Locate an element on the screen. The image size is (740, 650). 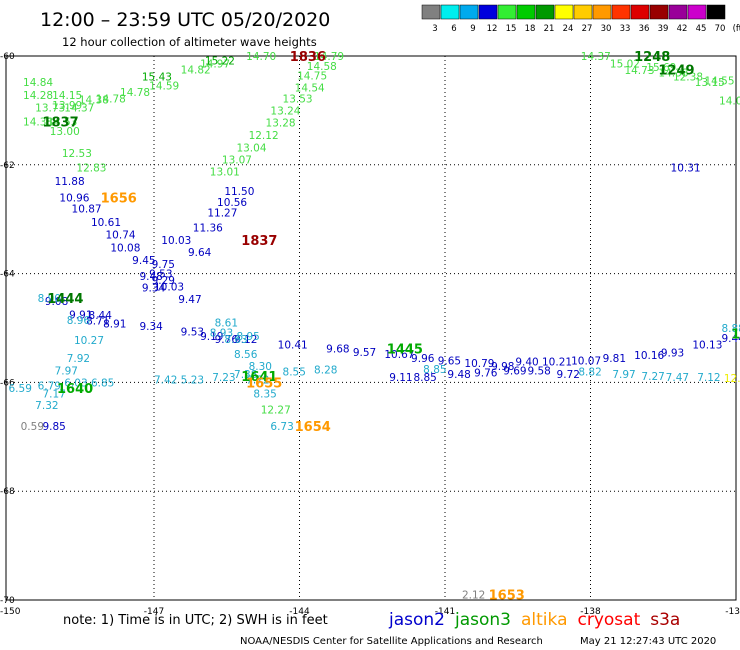
colorbar-label: (ft) is located at coordinates (736, 29).